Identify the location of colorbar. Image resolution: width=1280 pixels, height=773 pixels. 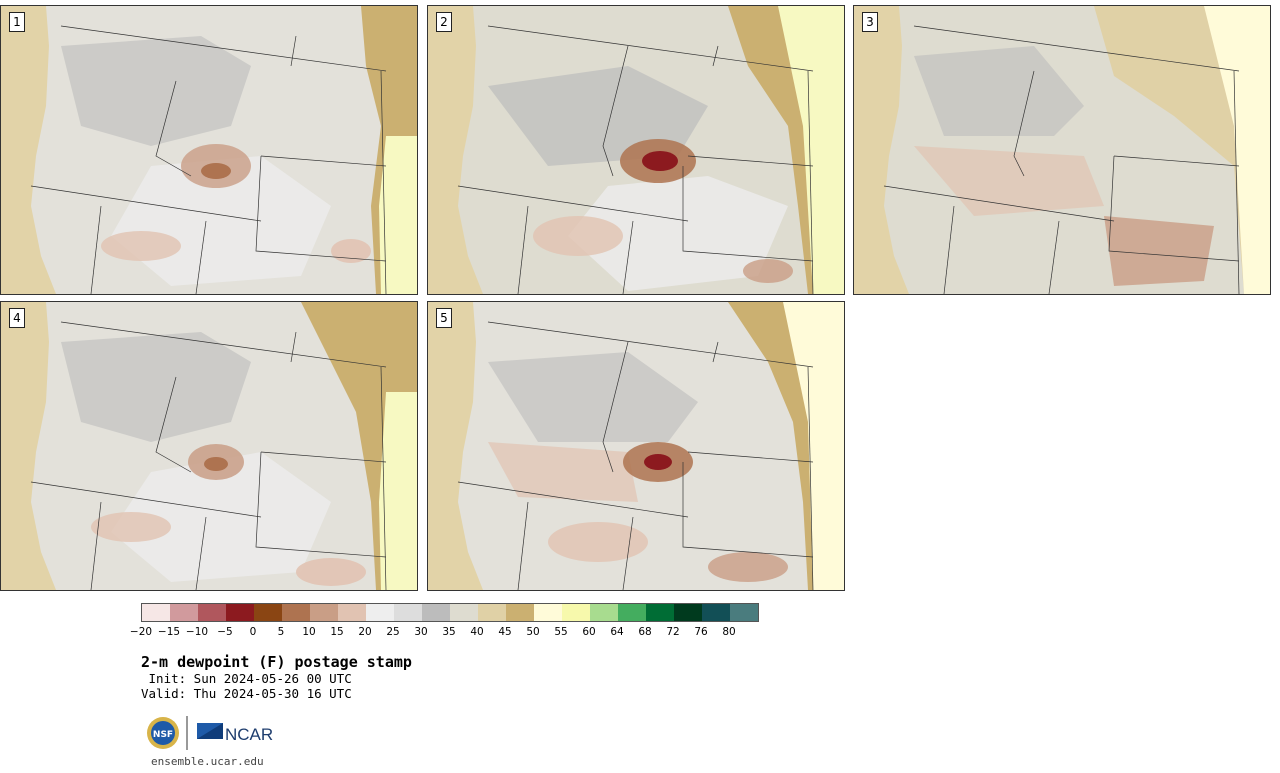
(450, 612).